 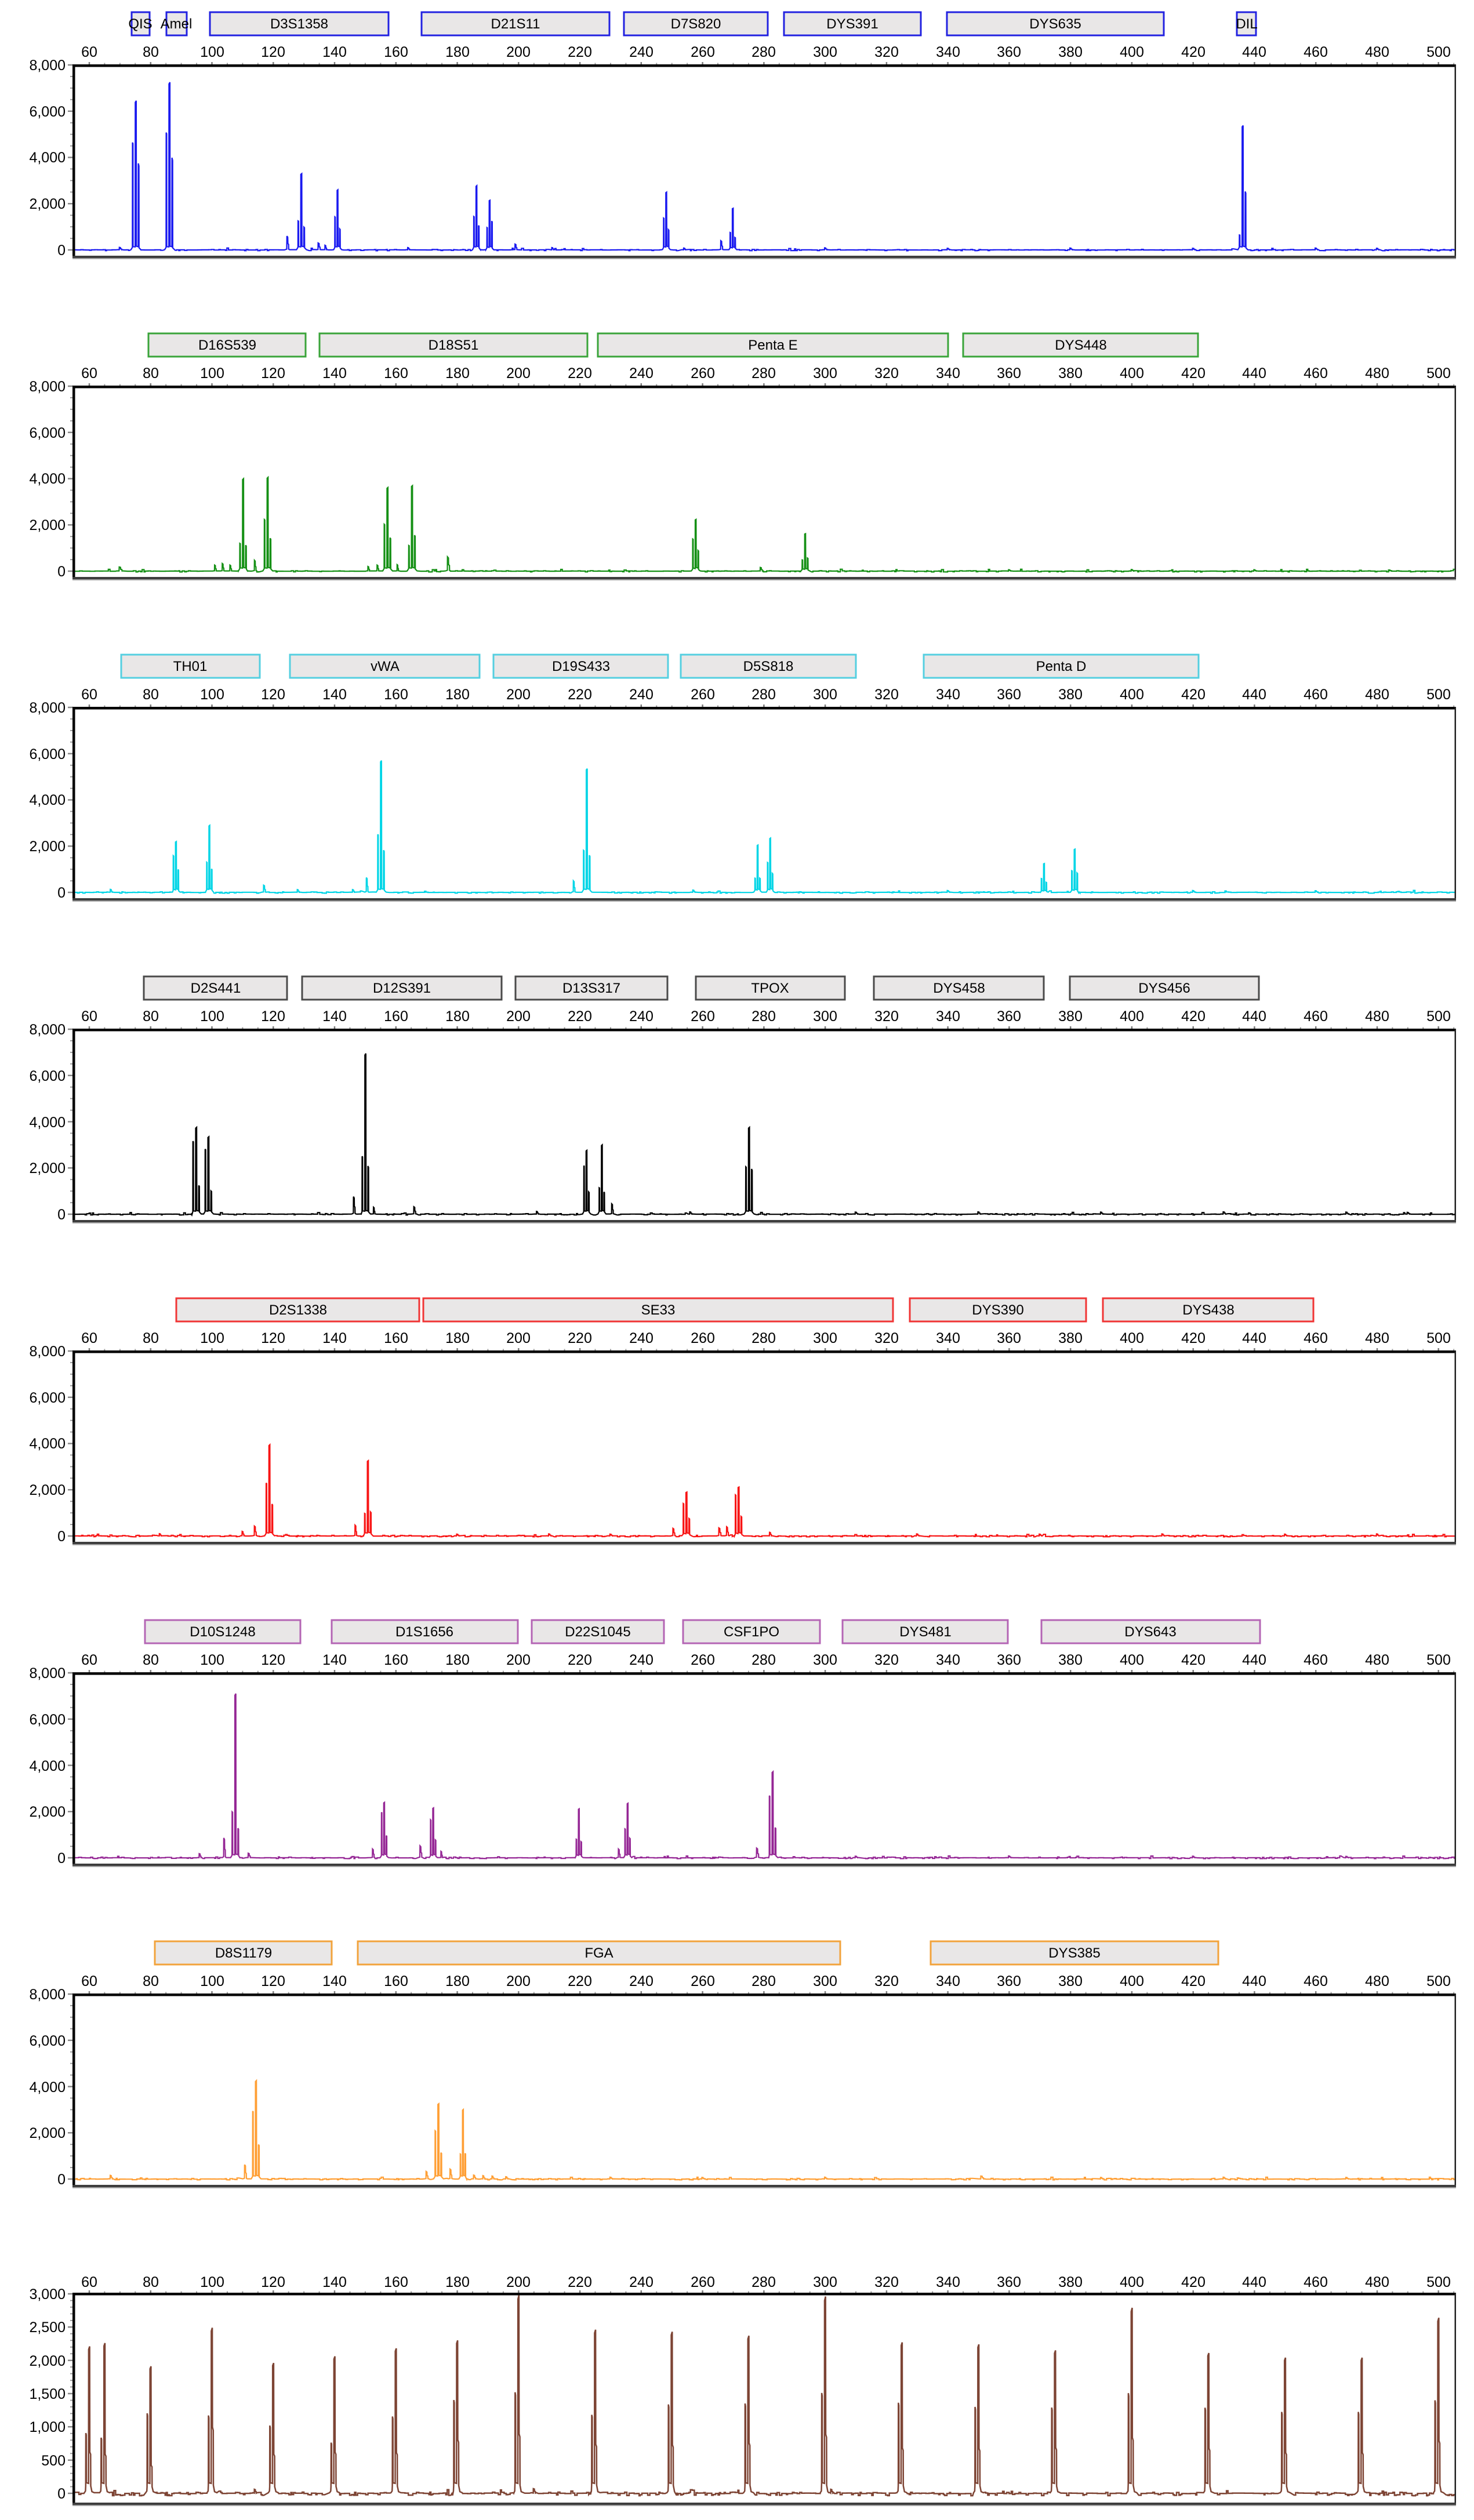 I want to click on svg-text: FGA, so click(x=598, y=1953).